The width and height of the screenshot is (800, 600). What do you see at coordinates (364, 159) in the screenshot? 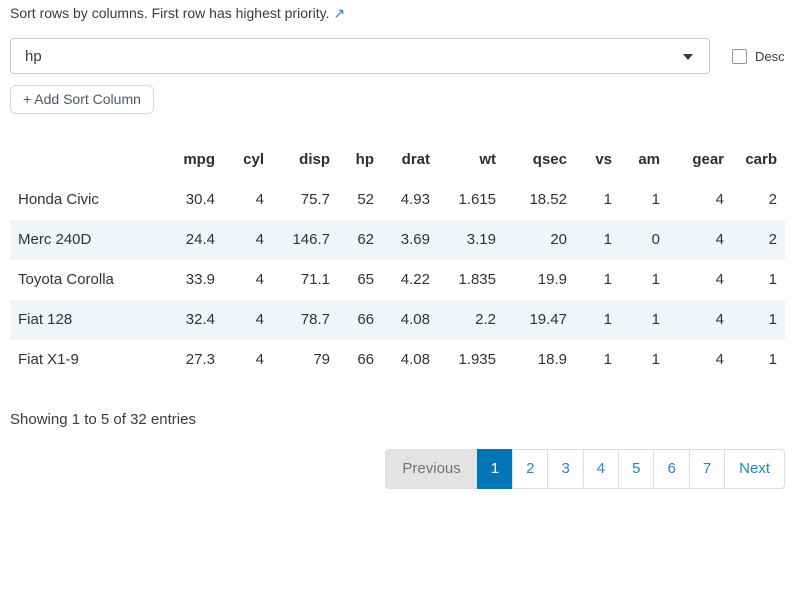
I see `column-header: hp` at bounding box center [364, 159].